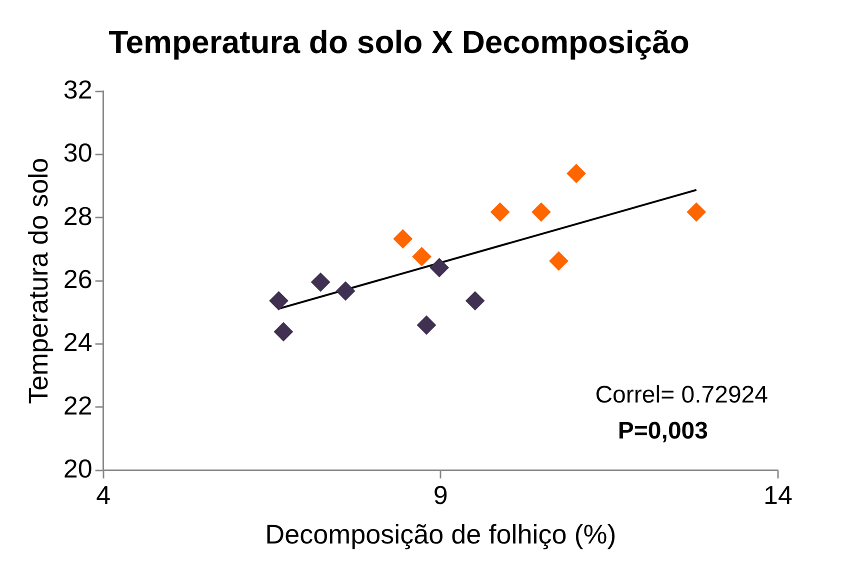 The width and height of the screenshot is (858, 566). Describe the element at coordinates (77, 153) in the screenshot. I see `y-tick-label: 30` at that location.